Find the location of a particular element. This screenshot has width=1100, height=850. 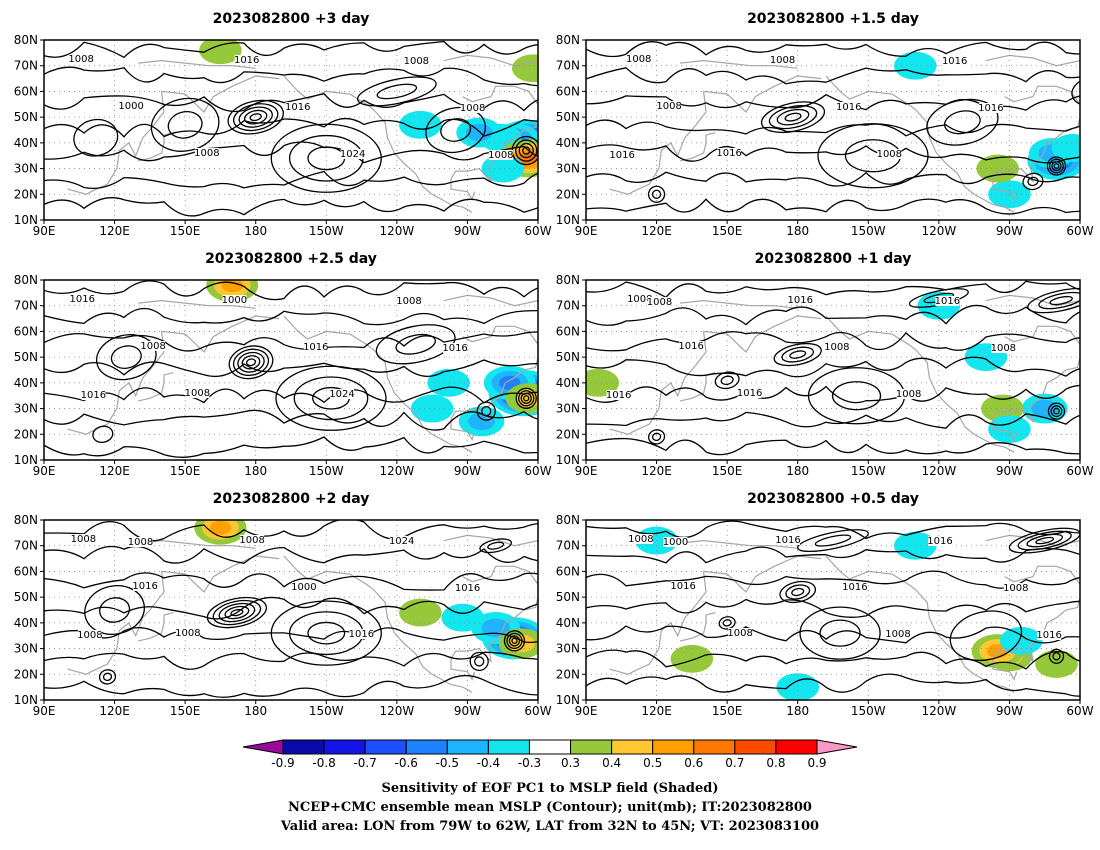

colorbar-tick-label: -0.8 is located at coordinates (323, 763).